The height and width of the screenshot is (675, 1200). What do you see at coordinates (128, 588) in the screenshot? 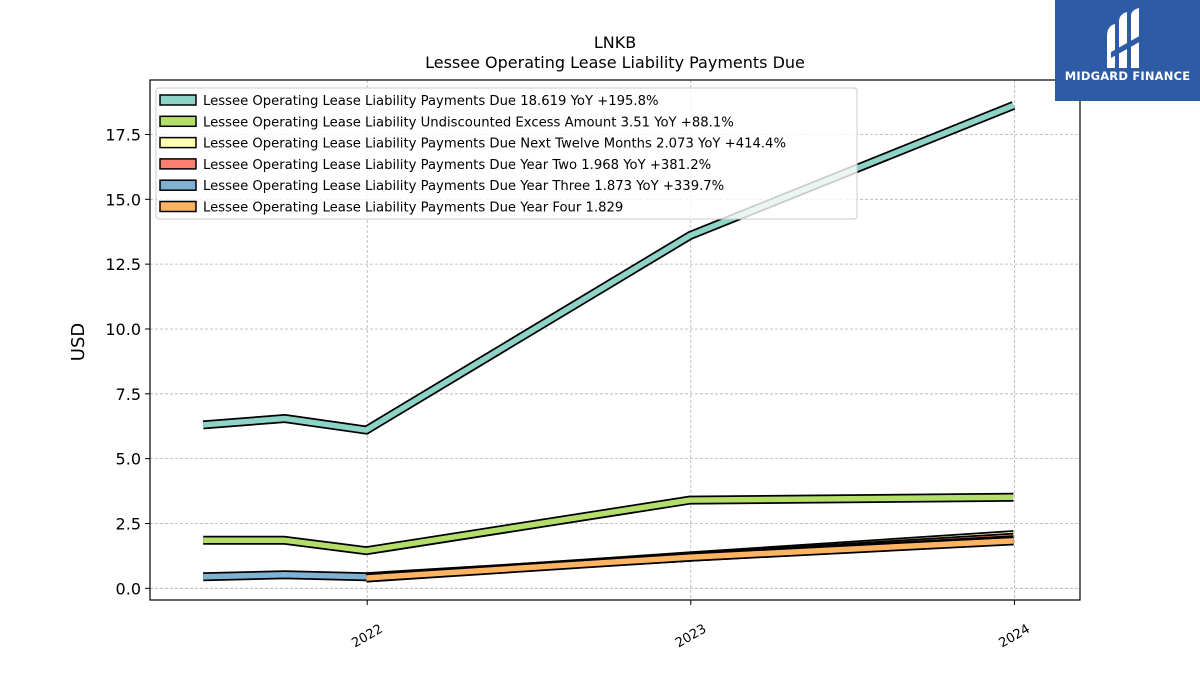
I see `y-tick-label: 0.0` at bounding box center [128, 588].